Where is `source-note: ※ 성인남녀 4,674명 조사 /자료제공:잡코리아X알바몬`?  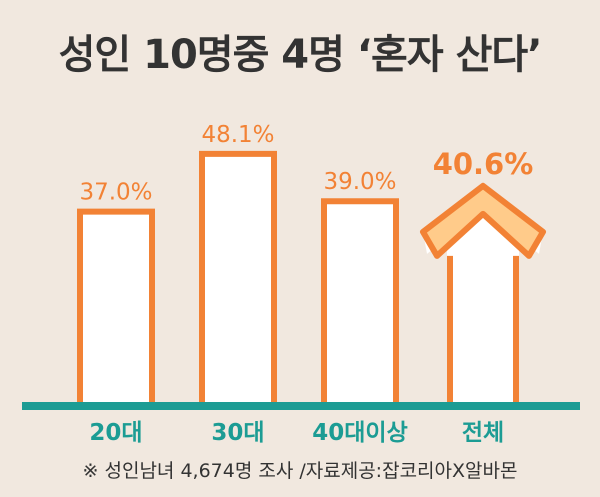
source-note: ※ 성인남녀 4,674명 조사 /자료제공:잡코리아X알바몬 is located at coordinates (300, 471).